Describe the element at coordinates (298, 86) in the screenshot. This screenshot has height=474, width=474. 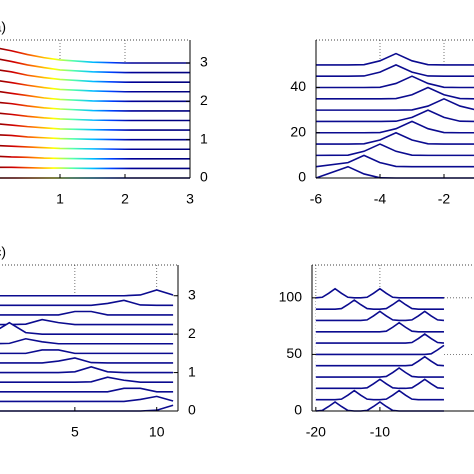
I see `y-tick-label: 40` at that location.